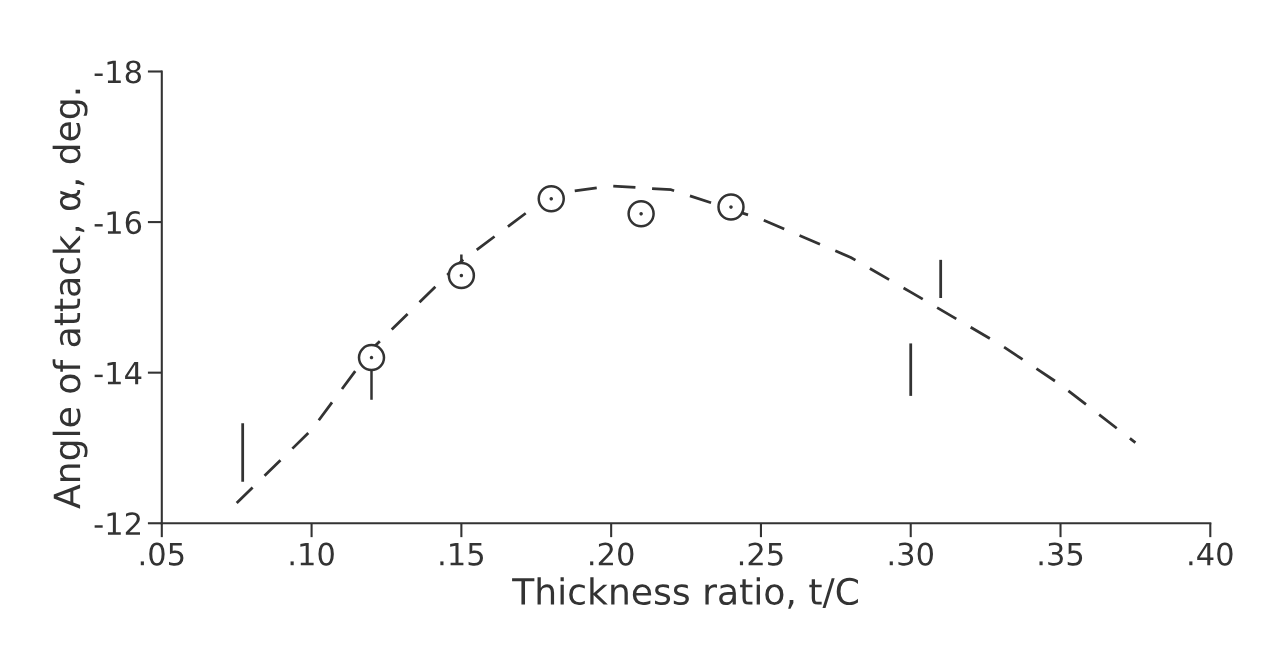  Describe the element at coordinates (461, 554) in the screenshot. I see `x-tick-label: .15` at that location.